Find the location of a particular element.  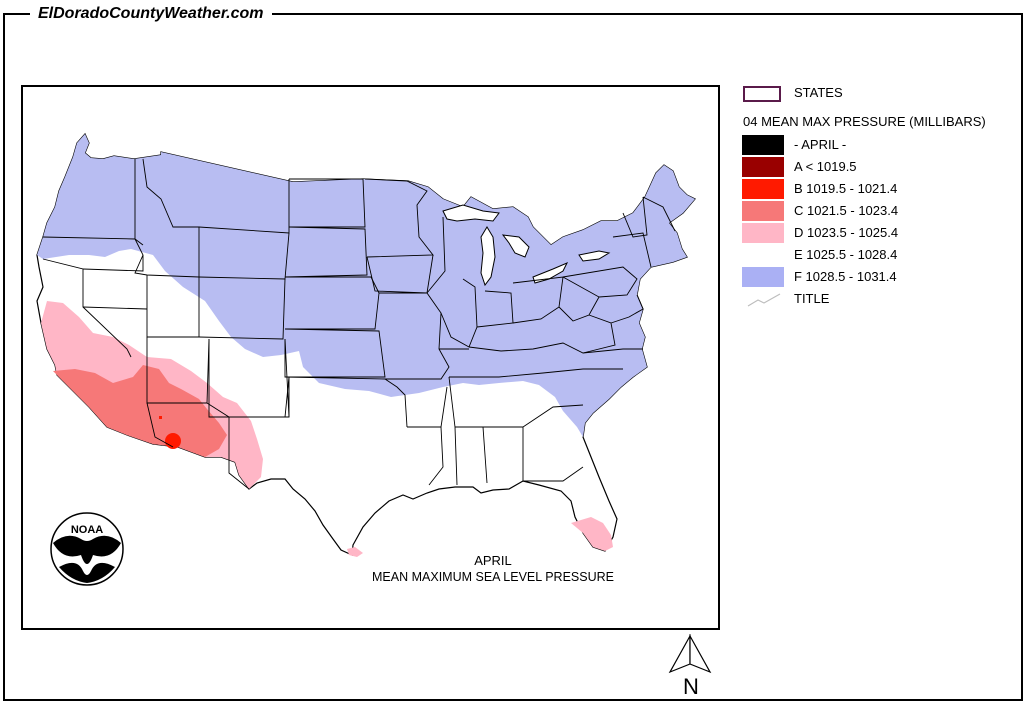

zone-b-dot is located at coordinates (160, 417).